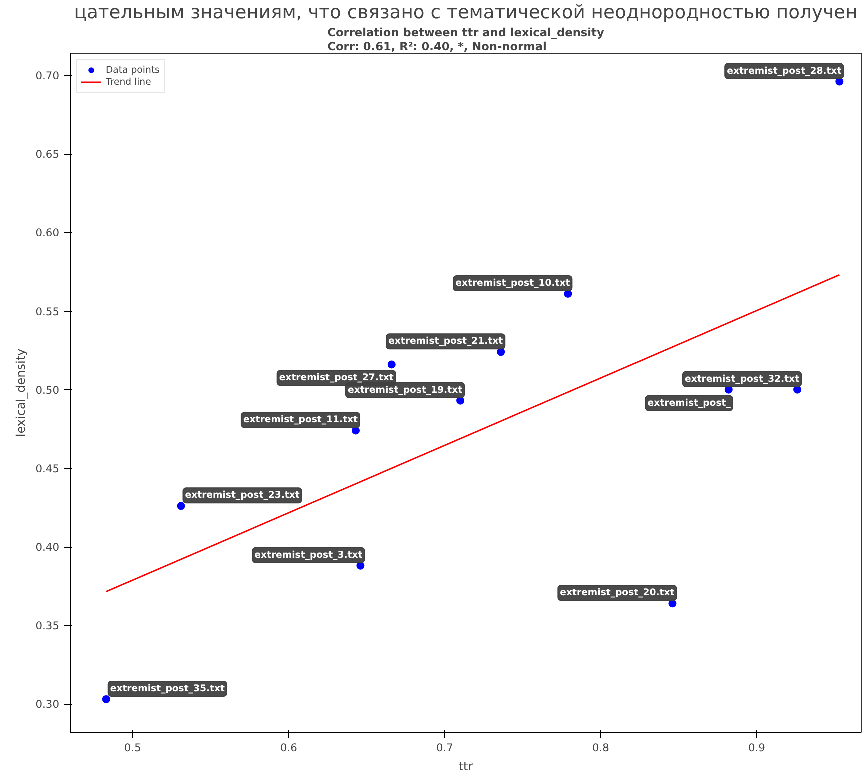  I want to click on annotation: extremist_post_21.txt, so click(446, 342).